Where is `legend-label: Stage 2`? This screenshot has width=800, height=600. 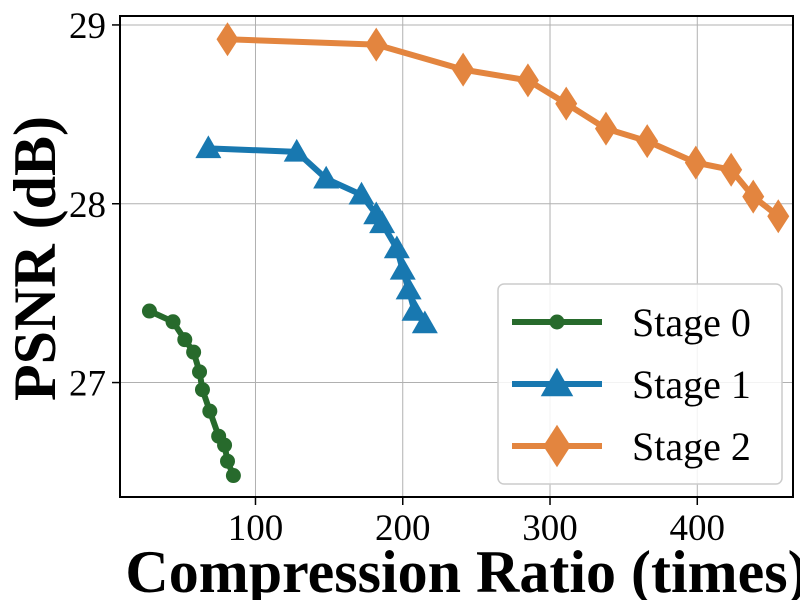 legend-label: Stage 2 is located at coordinates (691, 446).